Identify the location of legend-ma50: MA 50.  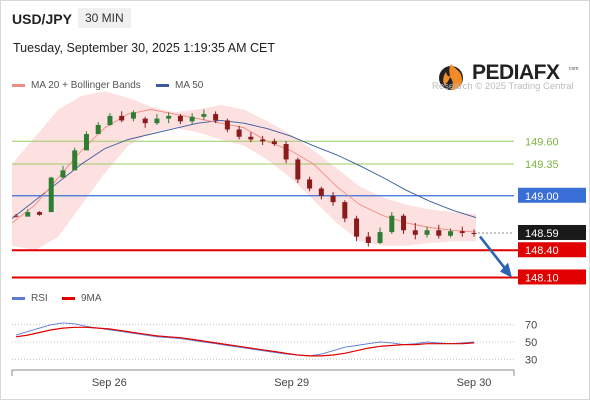
(179, 85).